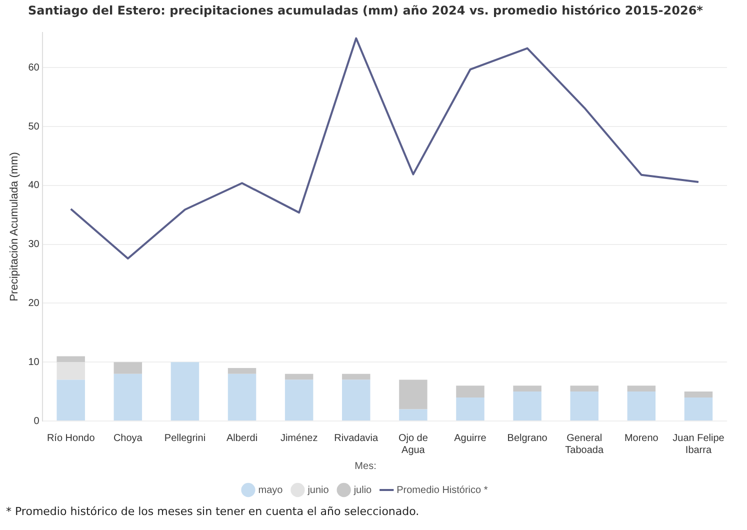 The height and width of the screenshot is (530, 747). I want to click on x-tick-label: Rivadavia, so click(356, 438).